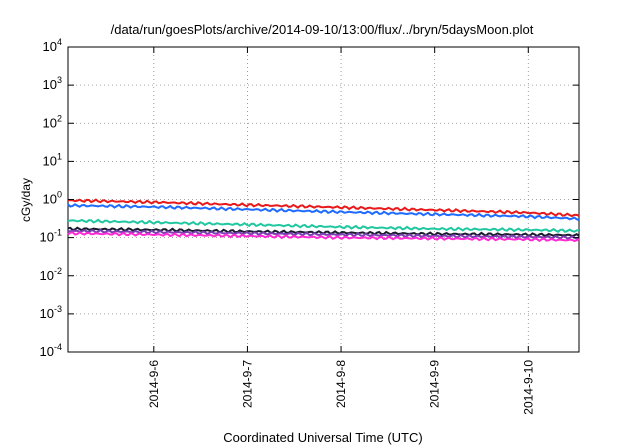 The image size is (640, 448). What do you see at coordinates (26, 200) in the screenshot?
I see `y-axis-label: cGy/day` at bounding box center [26, 200].